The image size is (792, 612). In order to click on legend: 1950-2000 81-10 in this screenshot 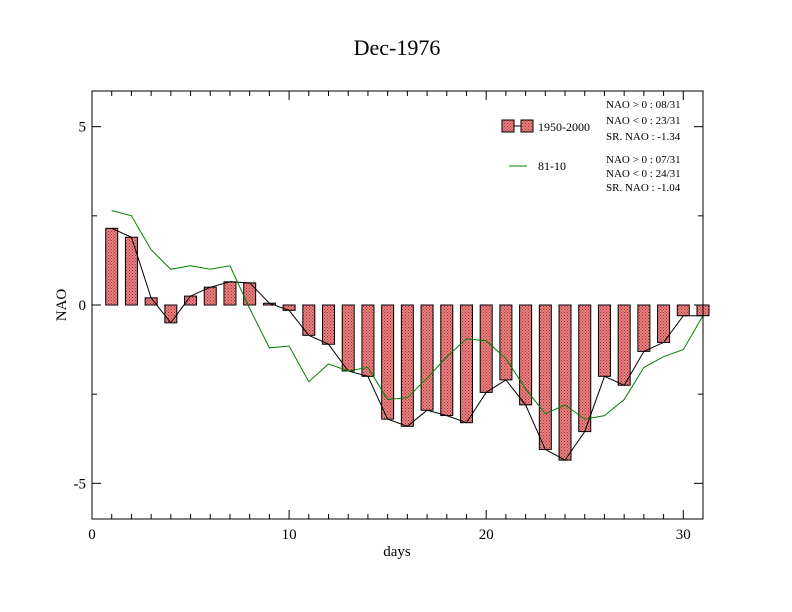, I will do `click(545, 146)`.